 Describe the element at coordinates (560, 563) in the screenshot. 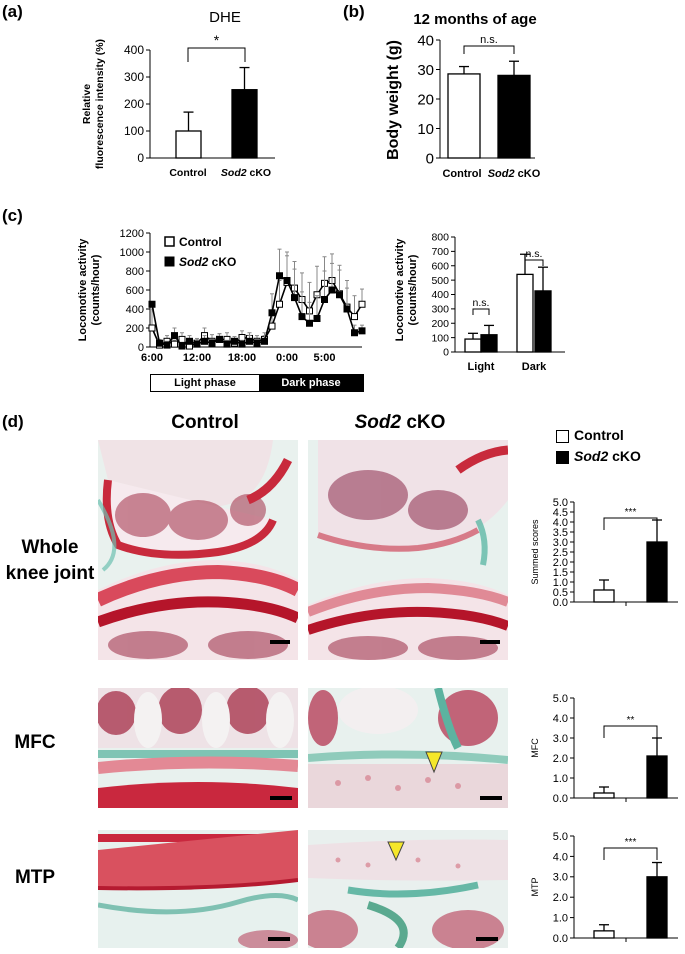

I see `y-tick-label: 2.0` at that location.